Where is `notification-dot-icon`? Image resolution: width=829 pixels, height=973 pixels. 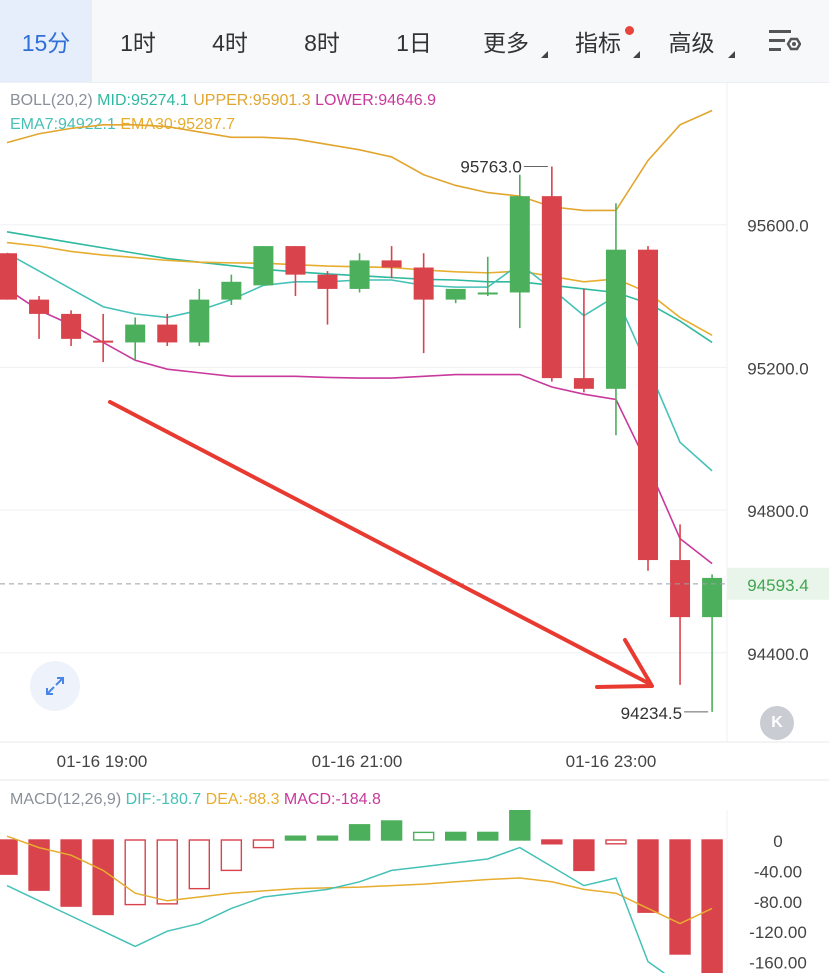 notification-dot-icon is located at coordinates (629, 30).